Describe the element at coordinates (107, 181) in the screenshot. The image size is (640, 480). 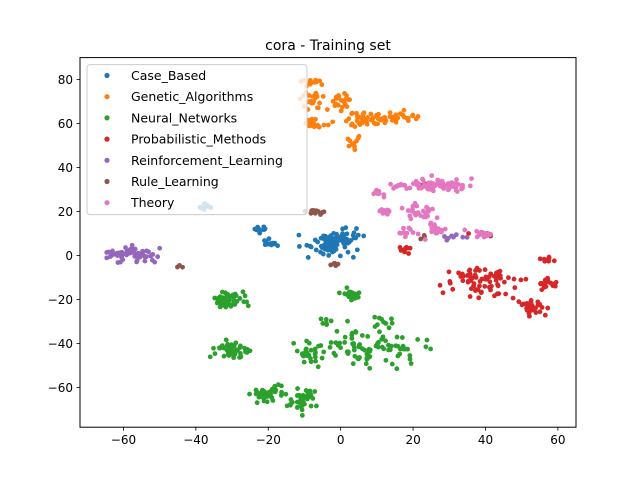
I see `legend-marker` at that location.